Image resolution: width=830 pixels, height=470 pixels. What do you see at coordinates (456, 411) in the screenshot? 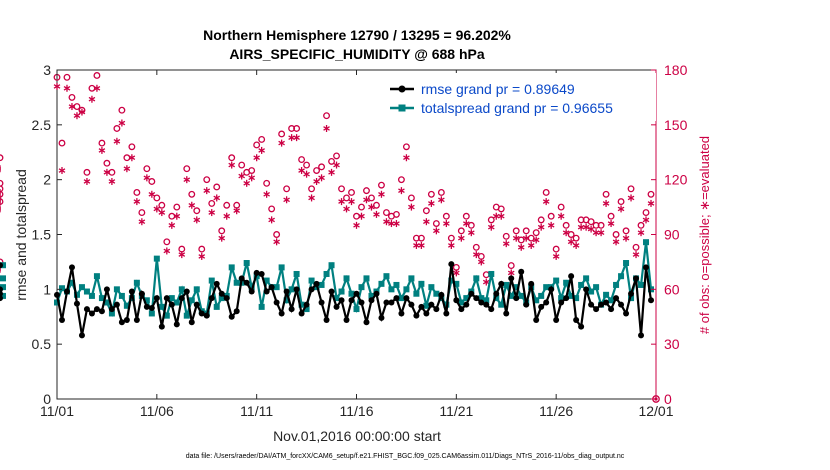
I see `x-tick-label: 11/21` at bounding box center [456, 411].